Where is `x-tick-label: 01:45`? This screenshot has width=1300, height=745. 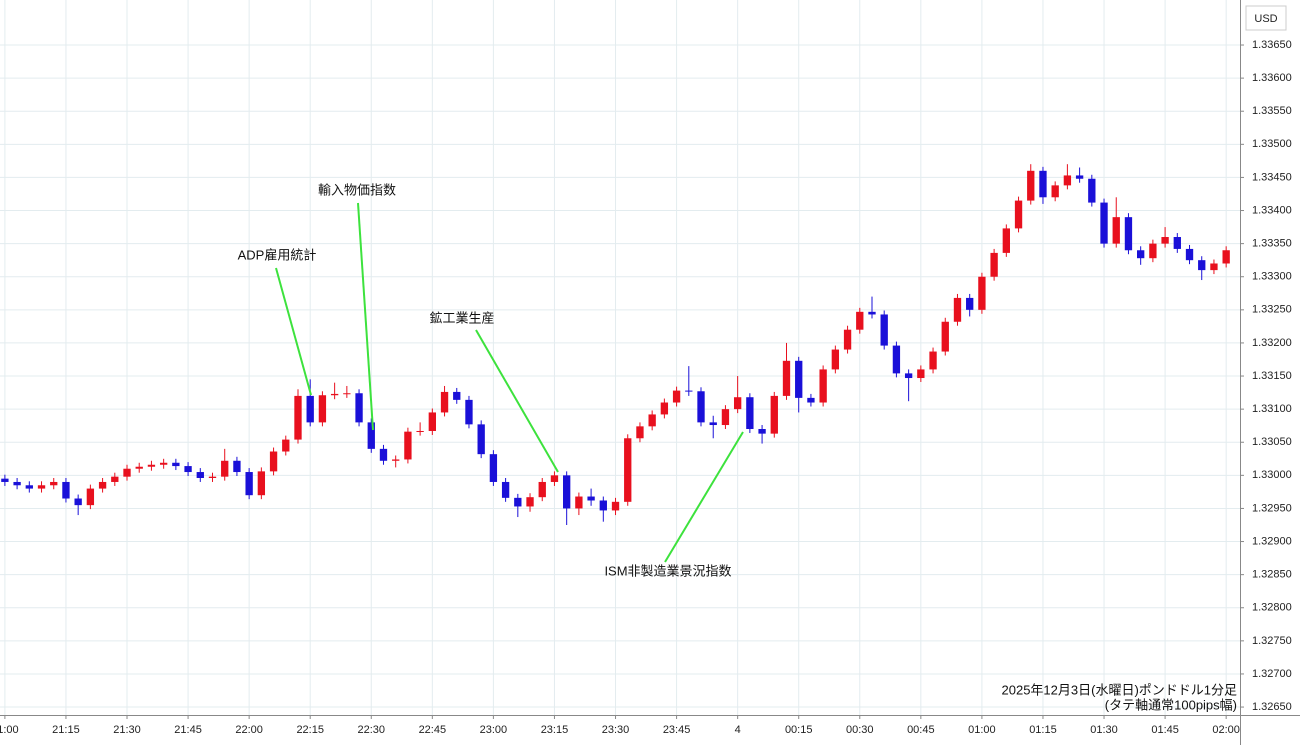
x-tick-label: 01:45 is located at coordinates (1165, 730).